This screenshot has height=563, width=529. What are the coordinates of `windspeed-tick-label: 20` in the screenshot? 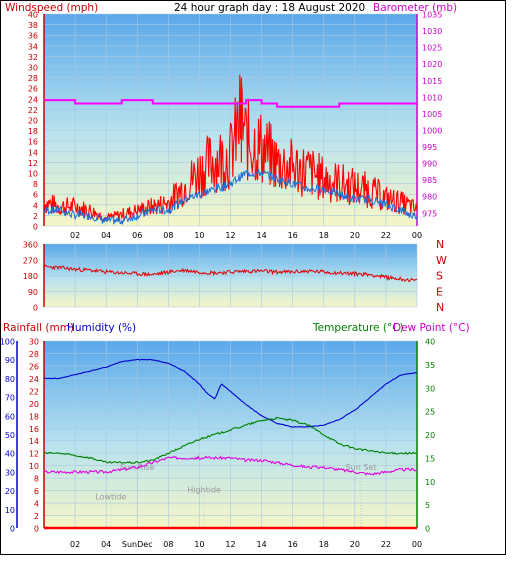 It's located at (33, 121).